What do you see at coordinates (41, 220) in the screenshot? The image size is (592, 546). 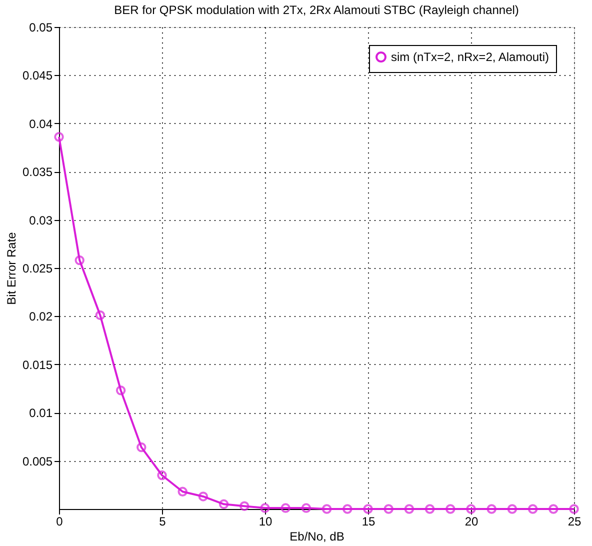 I see `y-tick-label: 0.03` at bounding box center [41, 220].